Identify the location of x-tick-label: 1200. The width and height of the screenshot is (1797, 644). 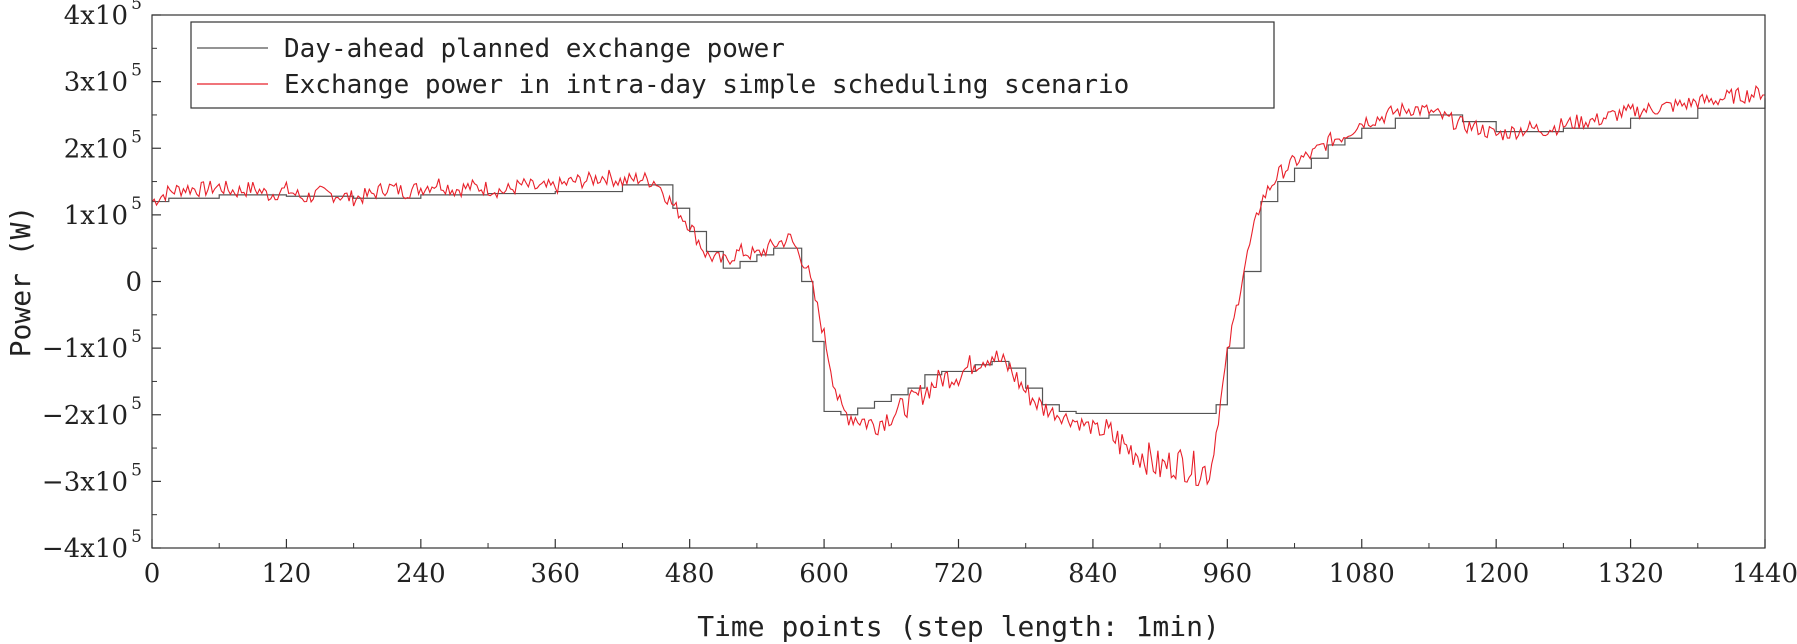
(1496, 574).